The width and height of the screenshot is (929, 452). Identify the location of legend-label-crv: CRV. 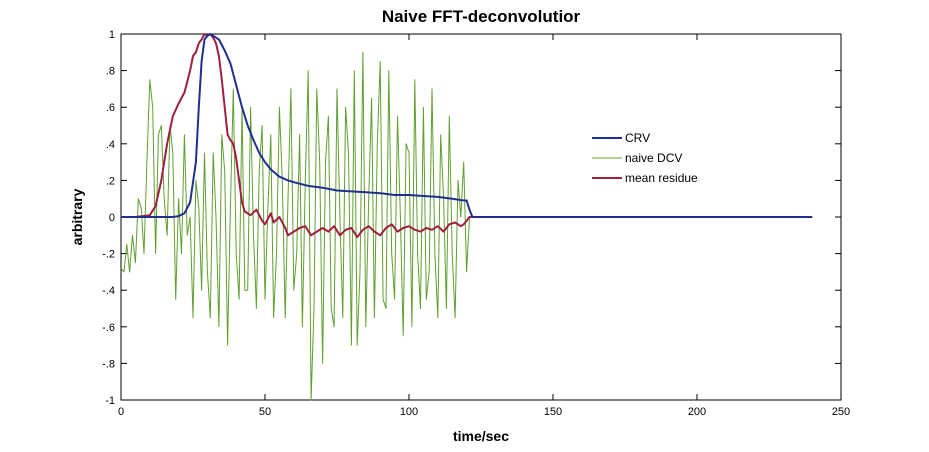
(637, 138).